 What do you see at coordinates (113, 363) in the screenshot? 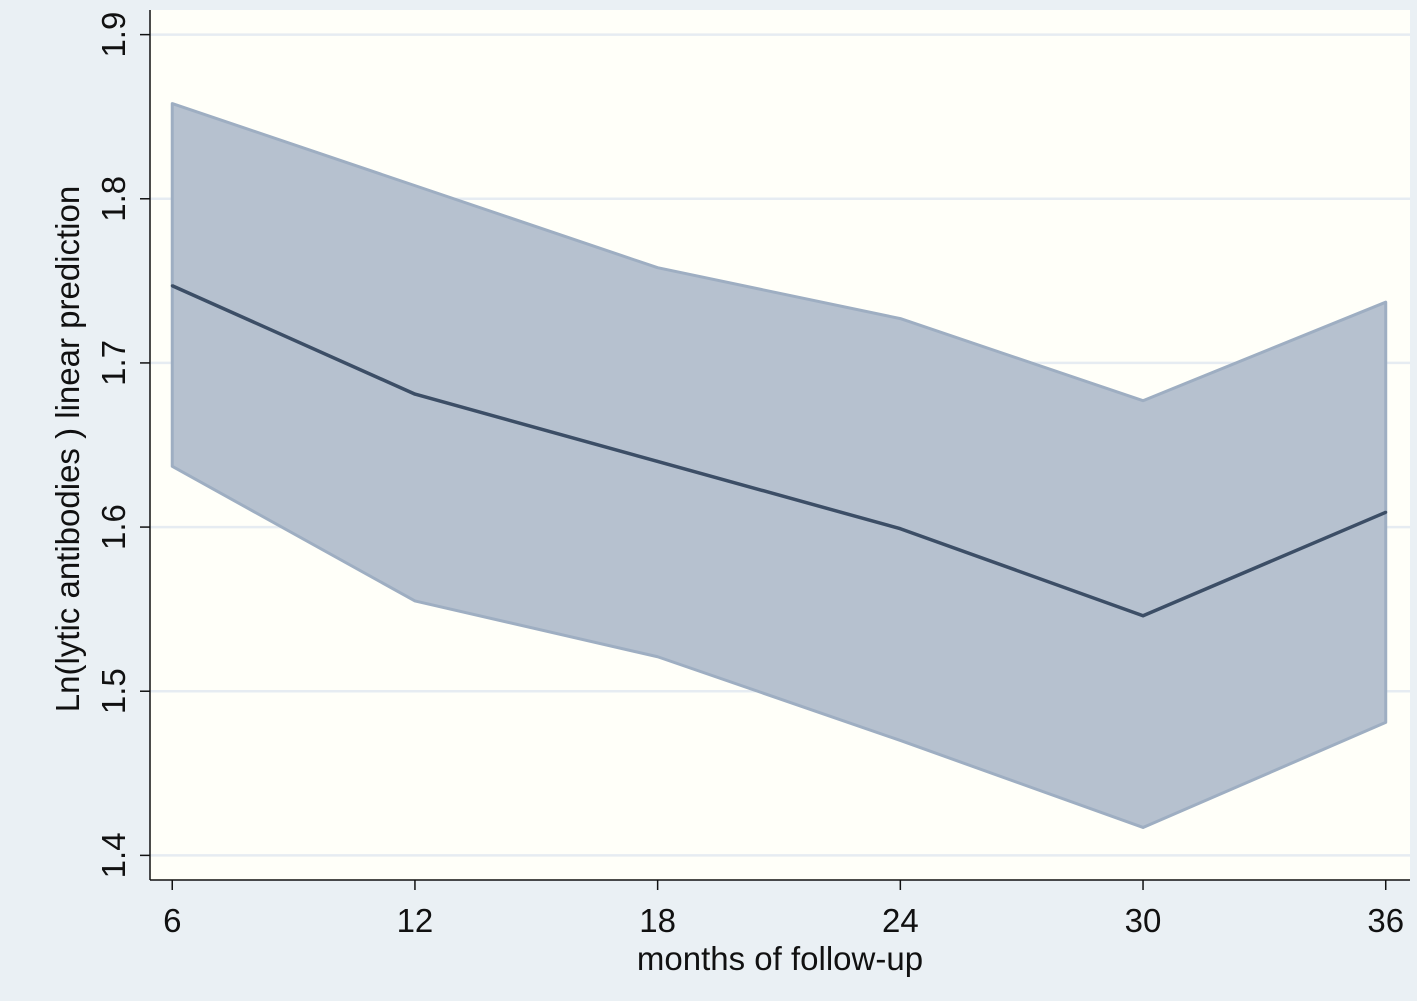
I see `y-tick-label: 1.7` at bounding box center [113, 363].